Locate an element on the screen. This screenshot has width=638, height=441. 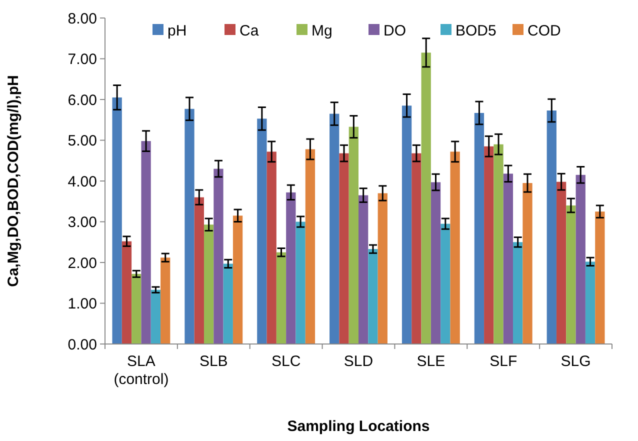
x-tick-label: SLC is located at coordinates (286, 361).